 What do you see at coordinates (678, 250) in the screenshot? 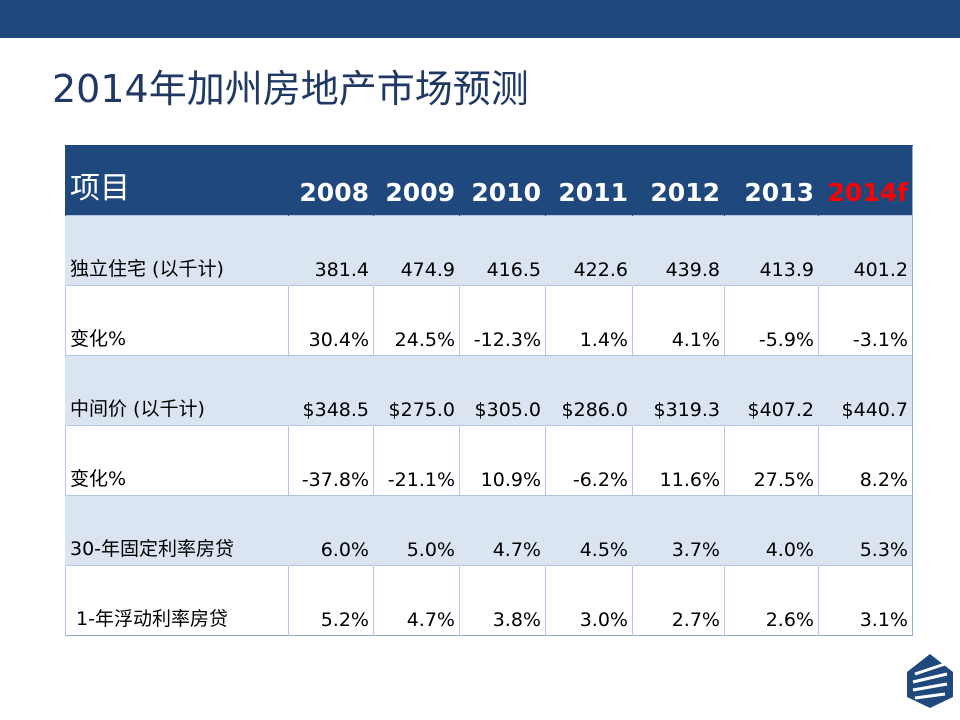
I see `cell: 439.8` at bounding box center [678, 250].